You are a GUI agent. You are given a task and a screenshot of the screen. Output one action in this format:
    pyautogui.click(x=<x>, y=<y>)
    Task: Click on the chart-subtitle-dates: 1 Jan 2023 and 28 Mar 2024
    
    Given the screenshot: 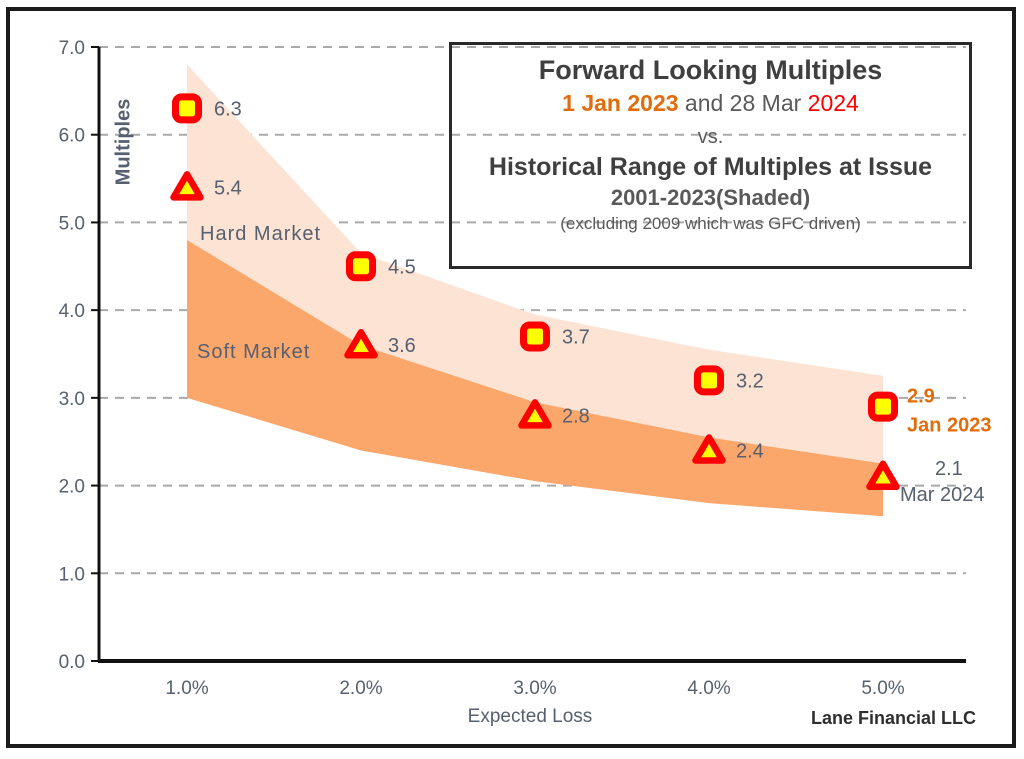 What is the action you would take?
    pyautogui.click(x=710, y=103)
    